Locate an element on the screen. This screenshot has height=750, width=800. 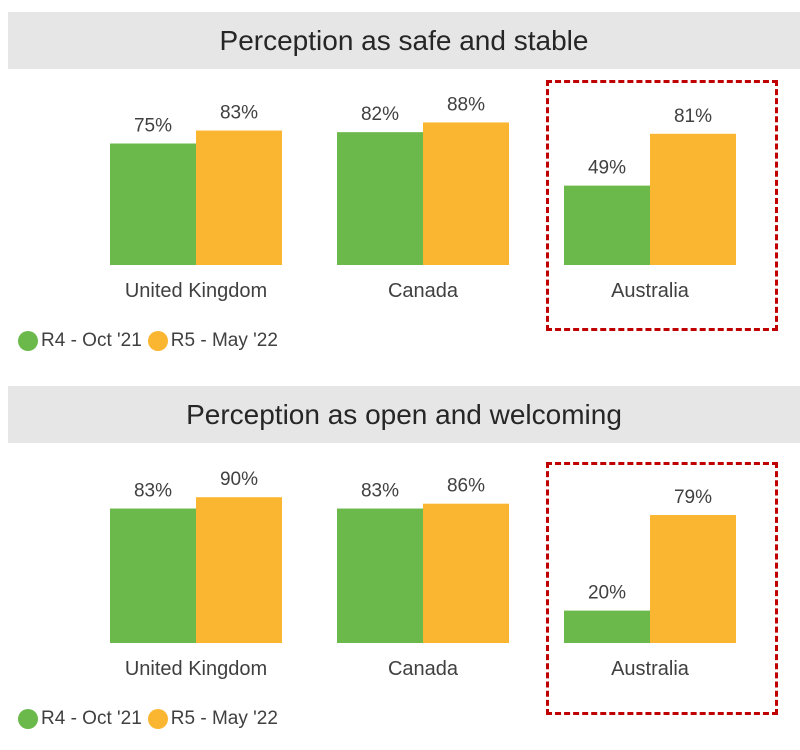
data-label-canada-r4: 82% is located at coordinates (380, 114).